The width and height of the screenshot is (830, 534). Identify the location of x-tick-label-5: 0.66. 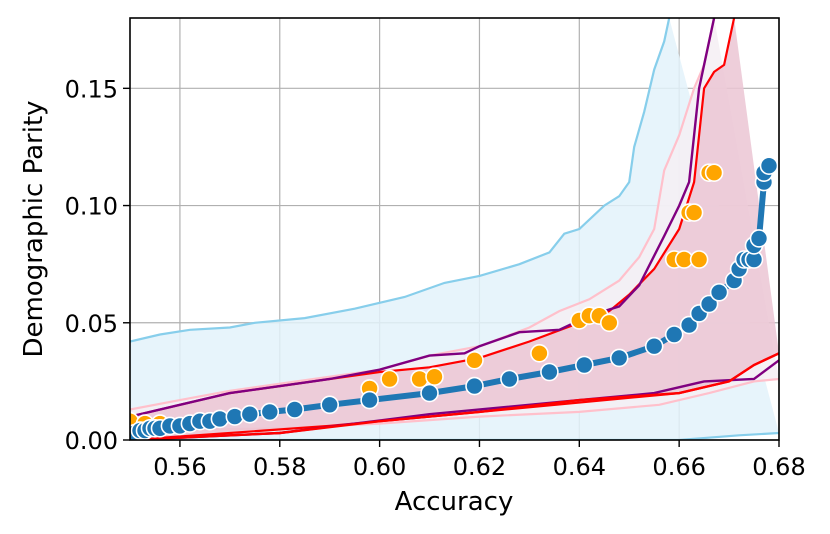
(678, 467).